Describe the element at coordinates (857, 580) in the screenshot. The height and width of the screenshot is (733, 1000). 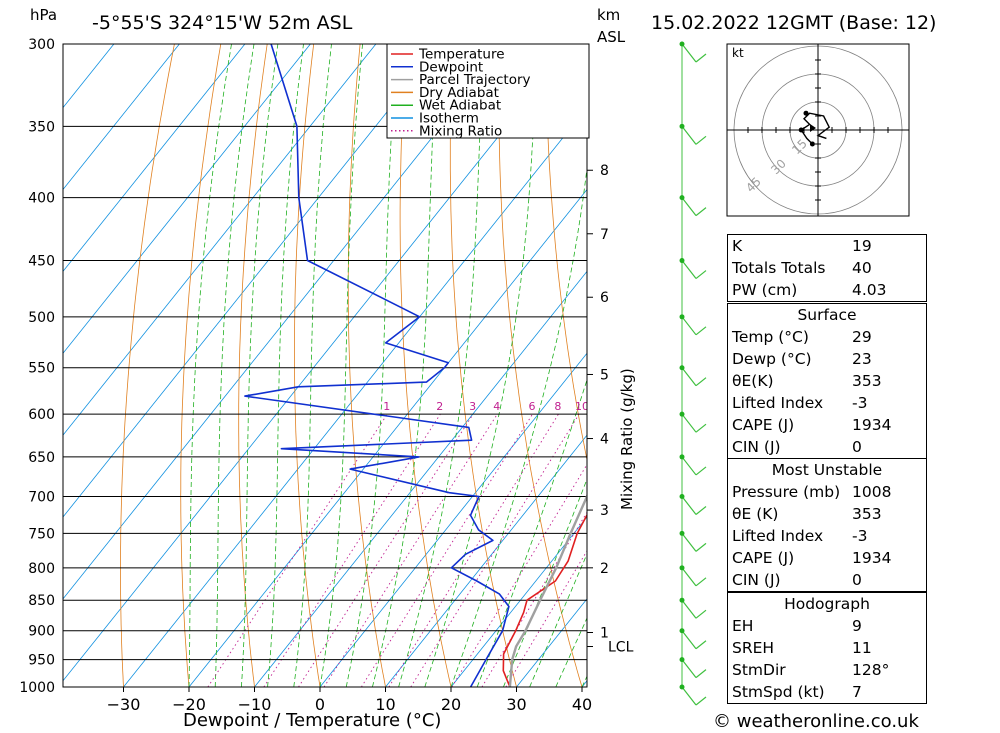
I see `mu-cin-value: 0` at that location.